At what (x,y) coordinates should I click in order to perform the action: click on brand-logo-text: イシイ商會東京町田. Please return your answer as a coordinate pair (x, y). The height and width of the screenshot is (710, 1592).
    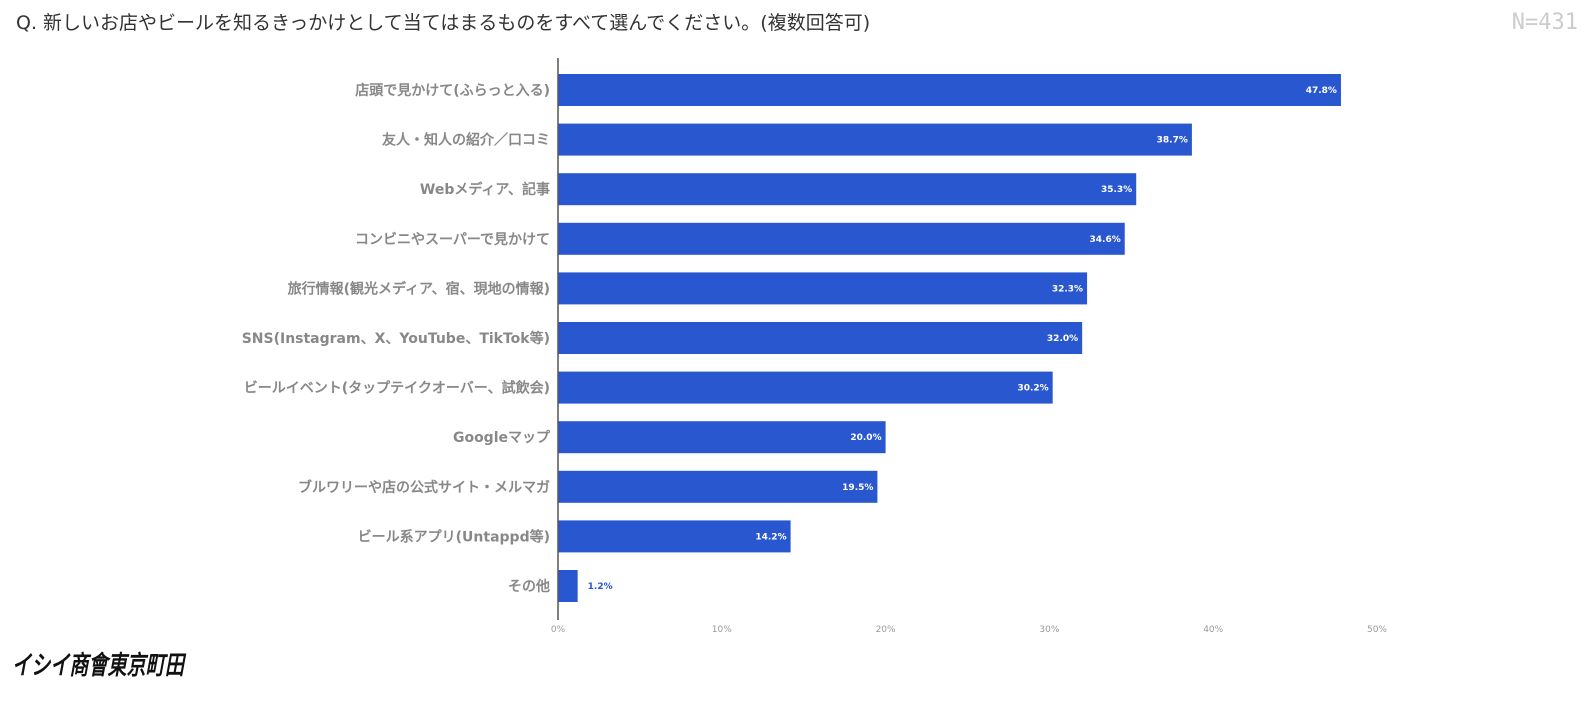
    Looking at the image, I should click on (99, 666).